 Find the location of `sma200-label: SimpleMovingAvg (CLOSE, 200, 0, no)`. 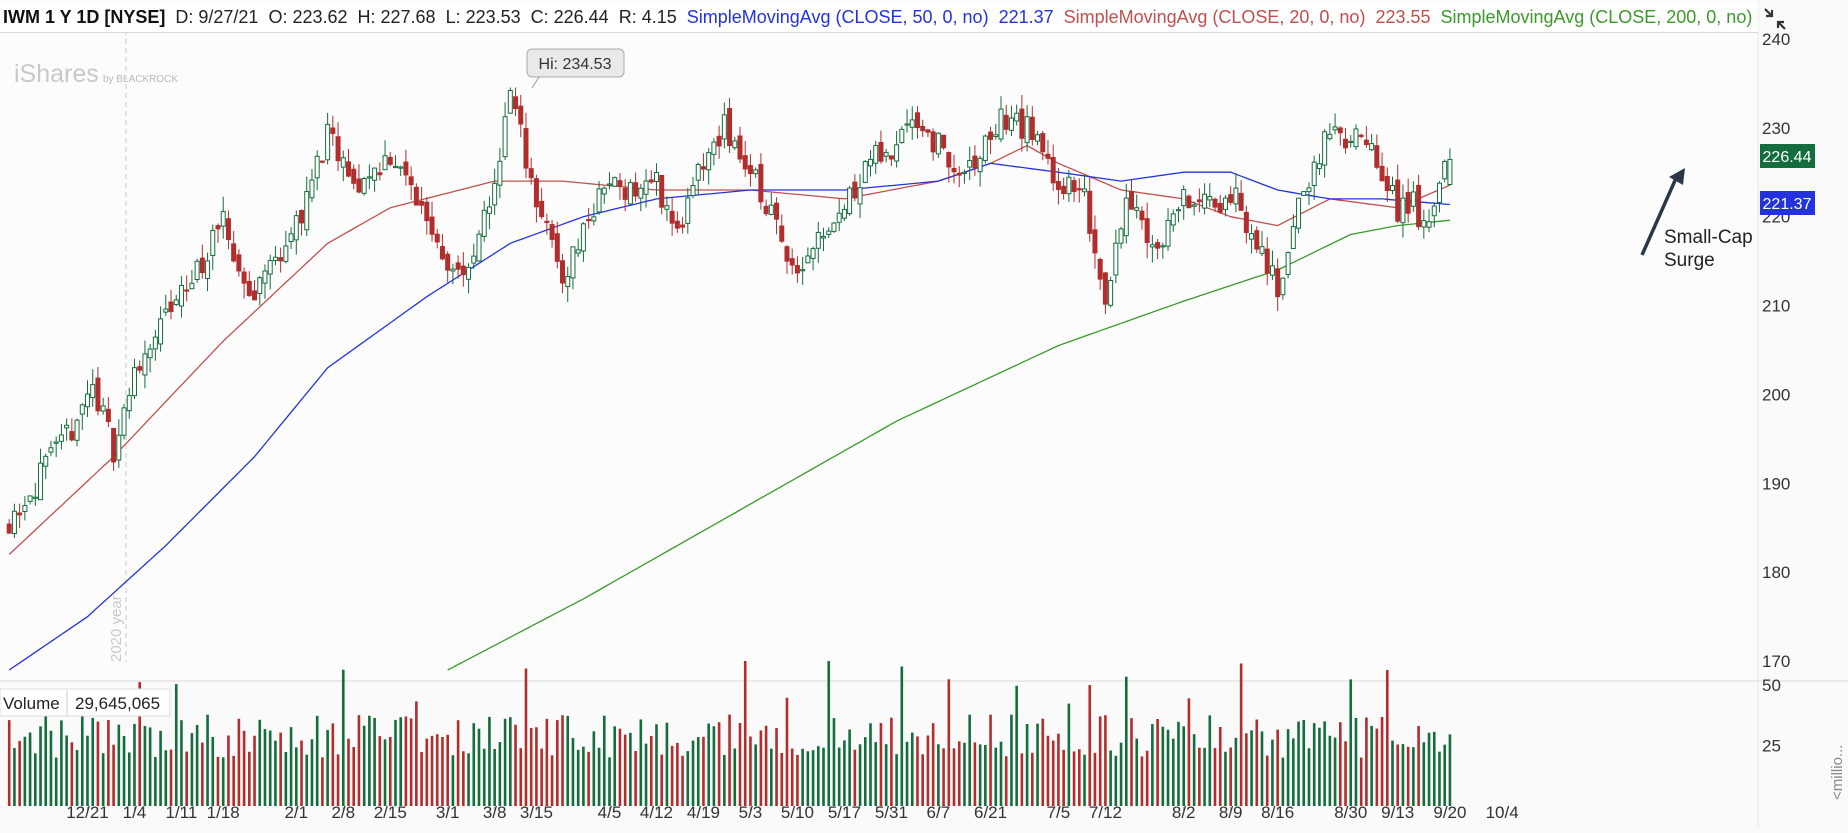

sma200-label: SimpleMovingAvg (CLOSE, 200, 0, no) is located at coordinates (1596, 16).